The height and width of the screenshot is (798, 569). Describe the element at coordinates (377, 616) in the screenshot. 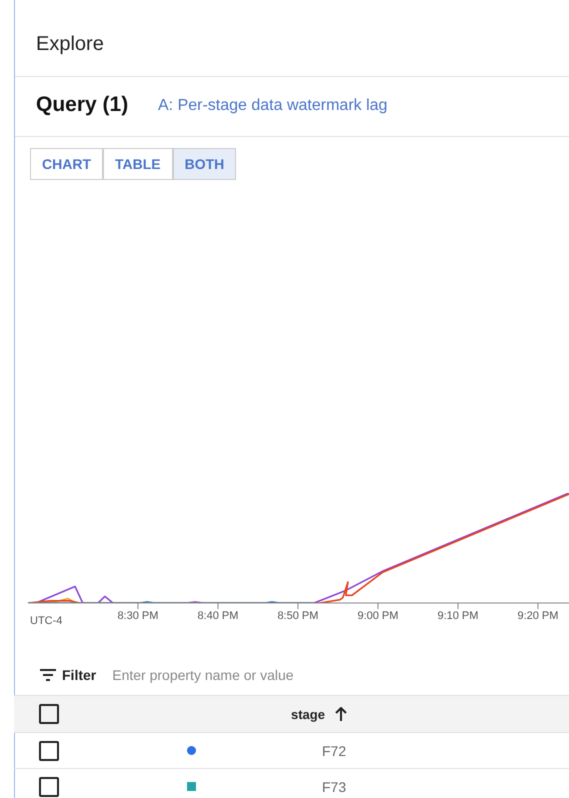

I see `x-tick-label: 9:00 PM` at that location.